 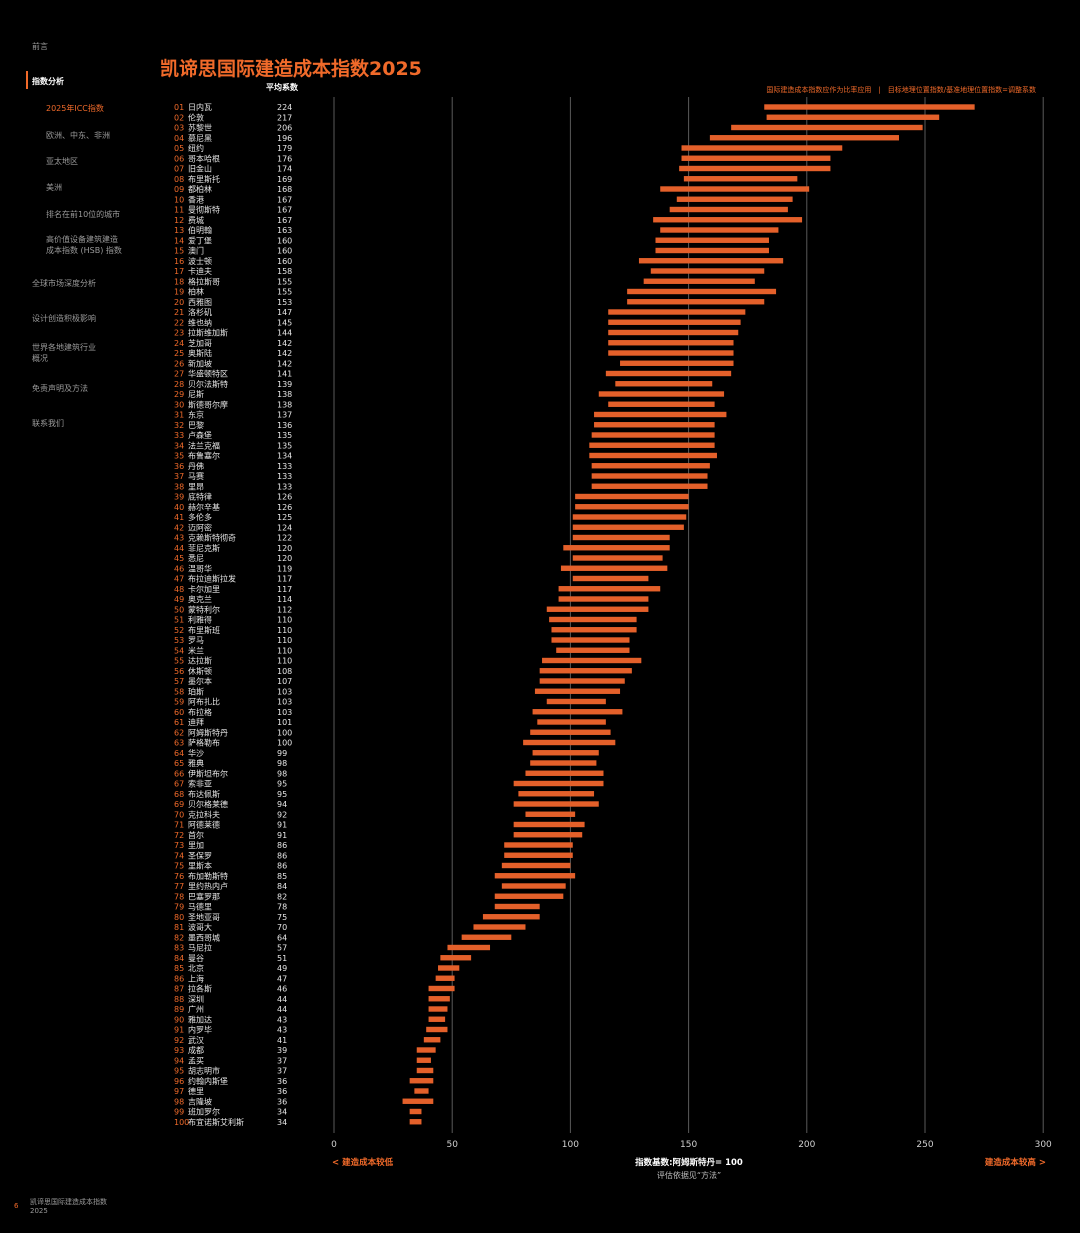 What do you see at coordinates (48, 81) in the screenshot?
I see `sidebar-item-index-analysis: 指数分析` at bounding box center [48, 81].